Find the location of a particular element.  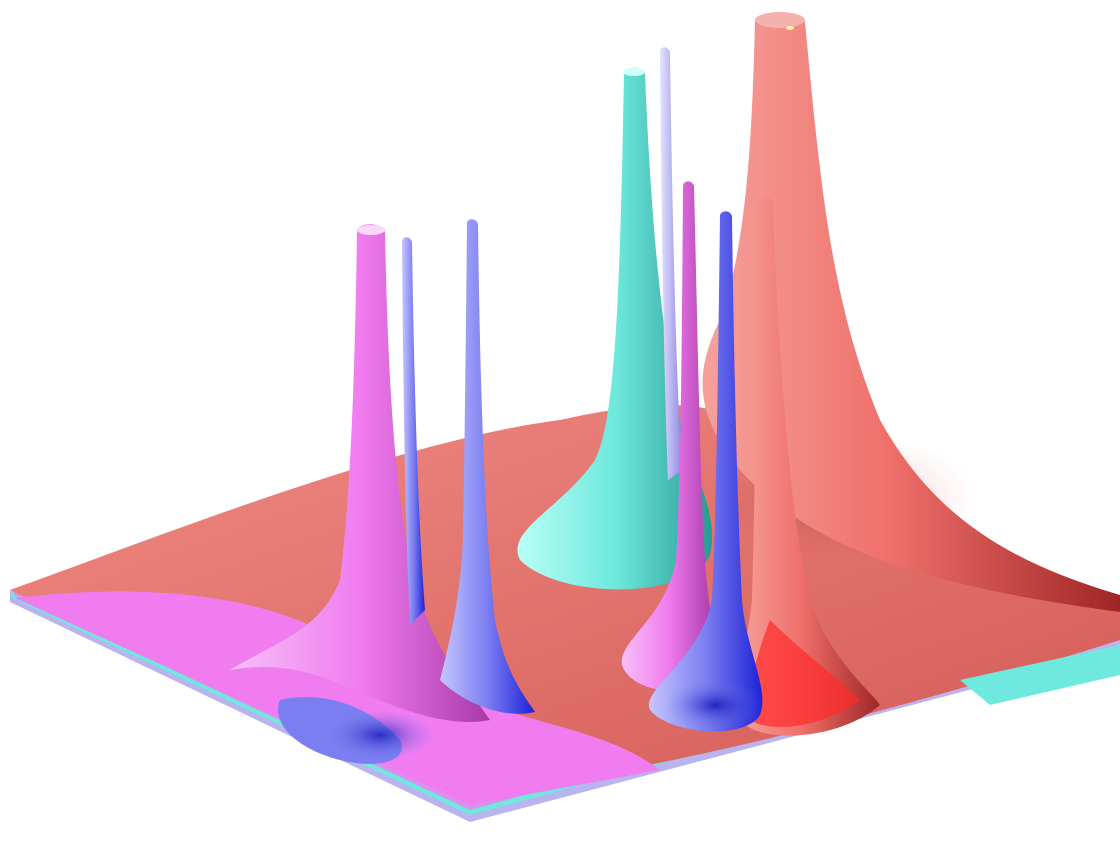

red-right-thin-peak is located at coordinates (808, 466).